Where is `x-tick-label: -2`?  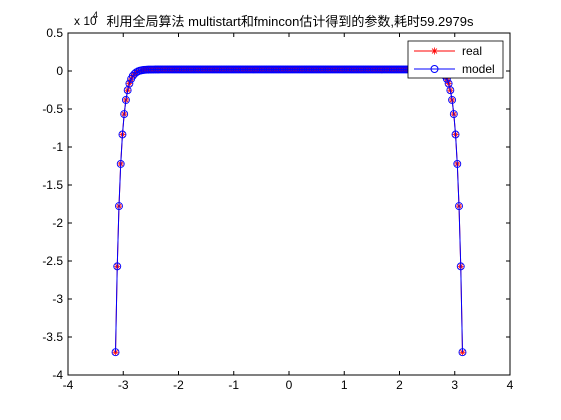 x-tick-label: -2 is located at coordinates (178, 385).